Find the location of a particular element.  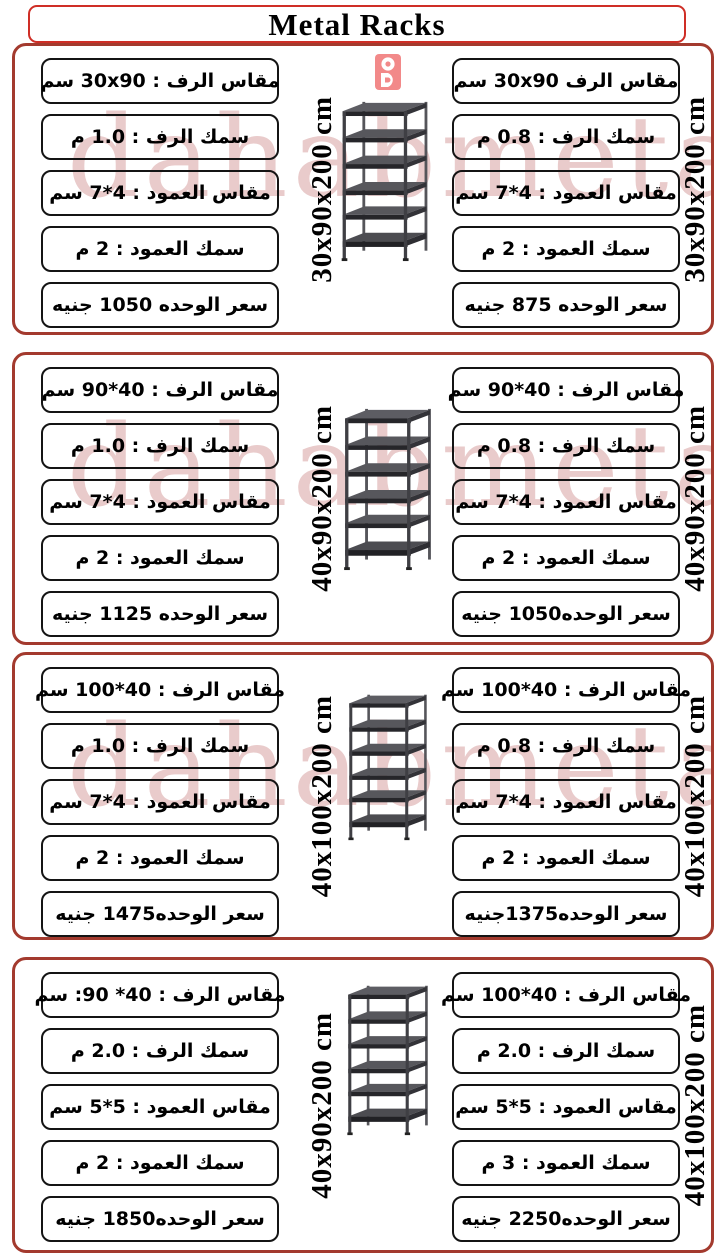

spec-box: مقاس الرف : 30x90 سم is located at coordinates (160, 81).